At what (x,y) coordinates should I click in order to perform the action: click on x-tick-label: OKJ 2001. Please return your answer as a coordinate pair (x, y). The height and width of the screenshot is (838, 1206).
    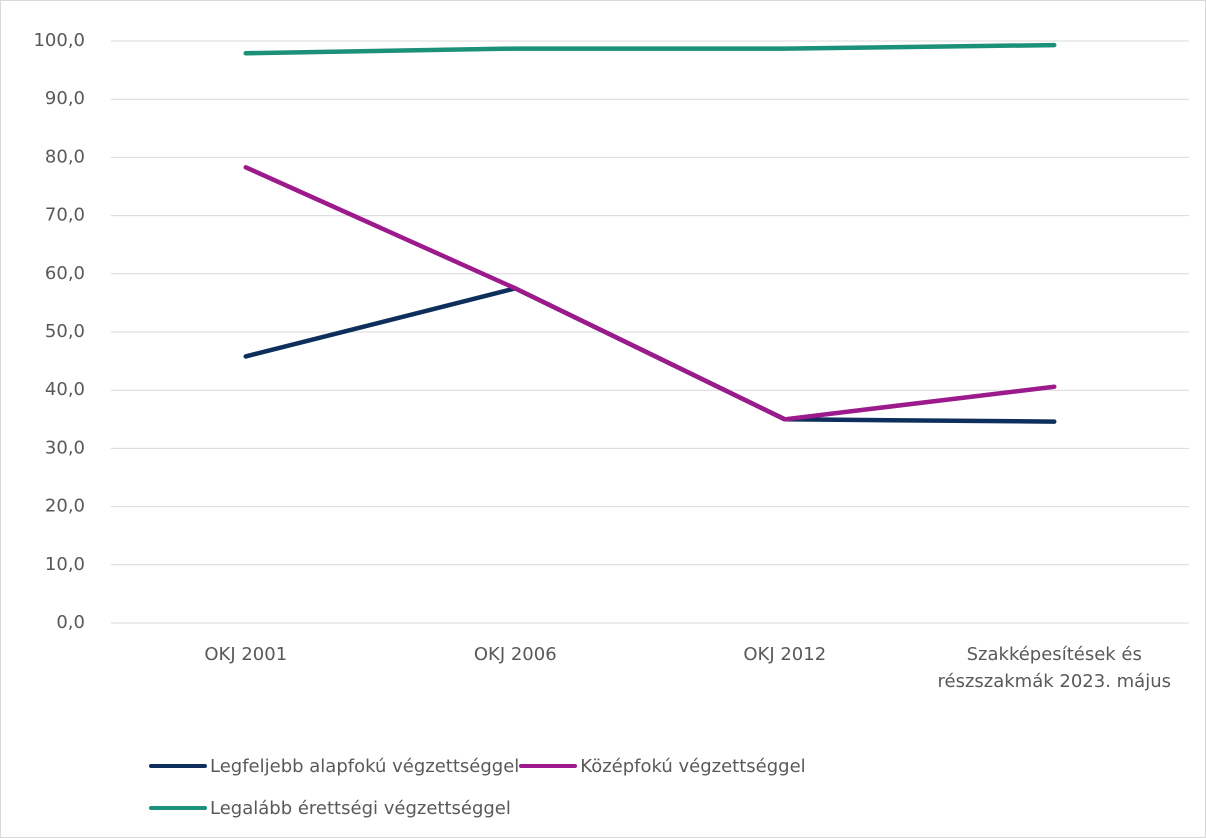
    Looking at the image, I should click on (246, 654).